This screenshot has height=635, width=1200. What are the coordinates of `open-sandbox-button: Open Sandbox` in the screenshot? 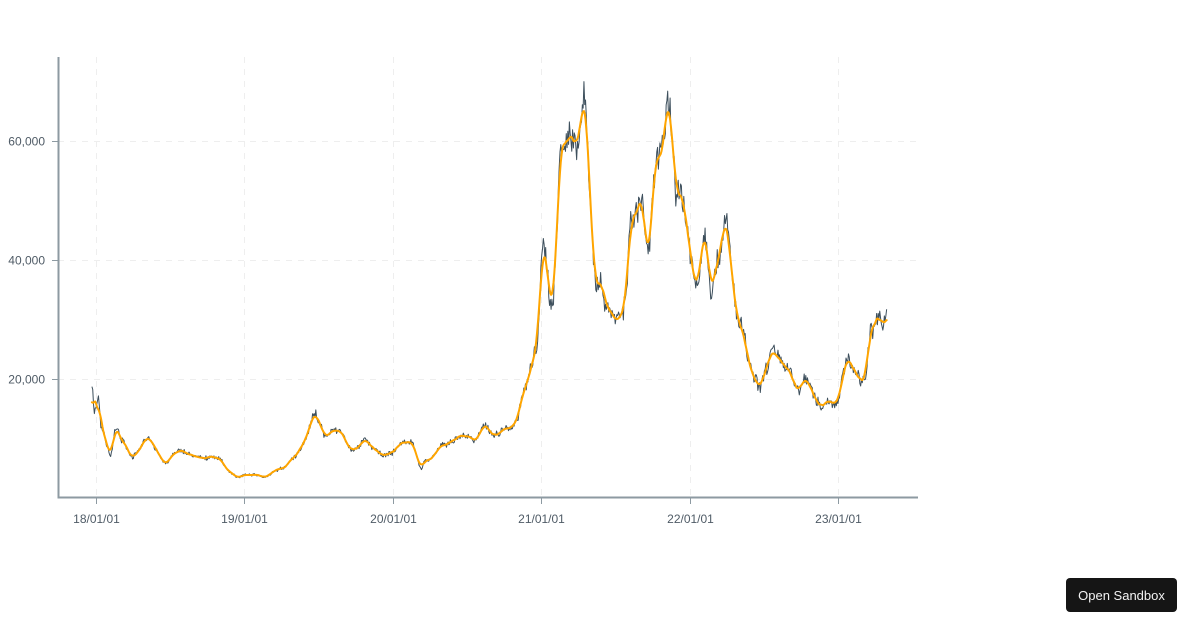 It's located at (1121, 595).